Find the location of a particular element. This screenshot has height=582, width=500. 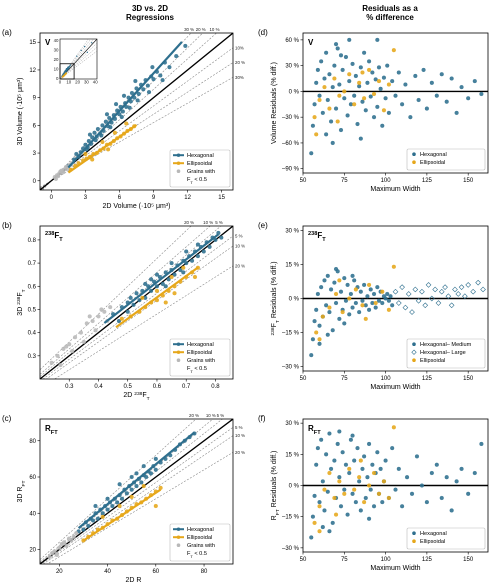

inset-area is located at coordinates (78, 59).